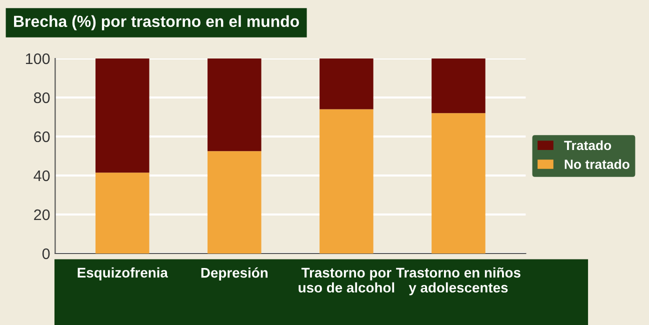 The width and height of the screenshot is (649, 325). I want to click on legend-label: No tratado, so click(597, 164).